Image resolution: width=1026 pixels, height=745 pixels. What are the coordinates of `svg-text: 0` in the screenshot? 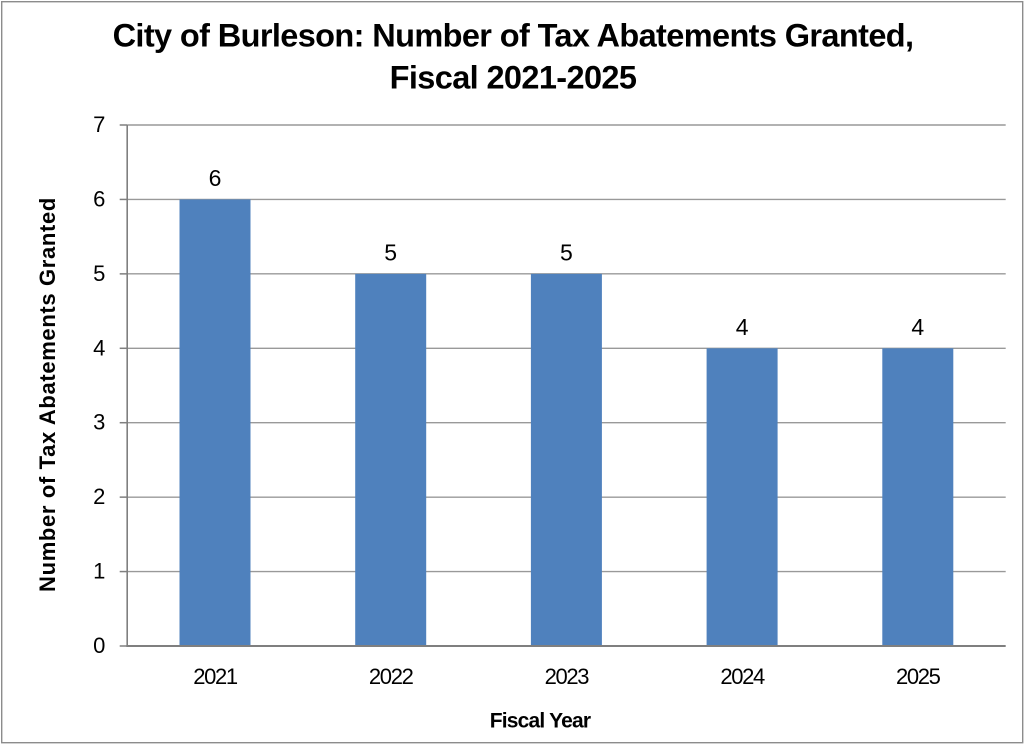 It's located at (99, 645).